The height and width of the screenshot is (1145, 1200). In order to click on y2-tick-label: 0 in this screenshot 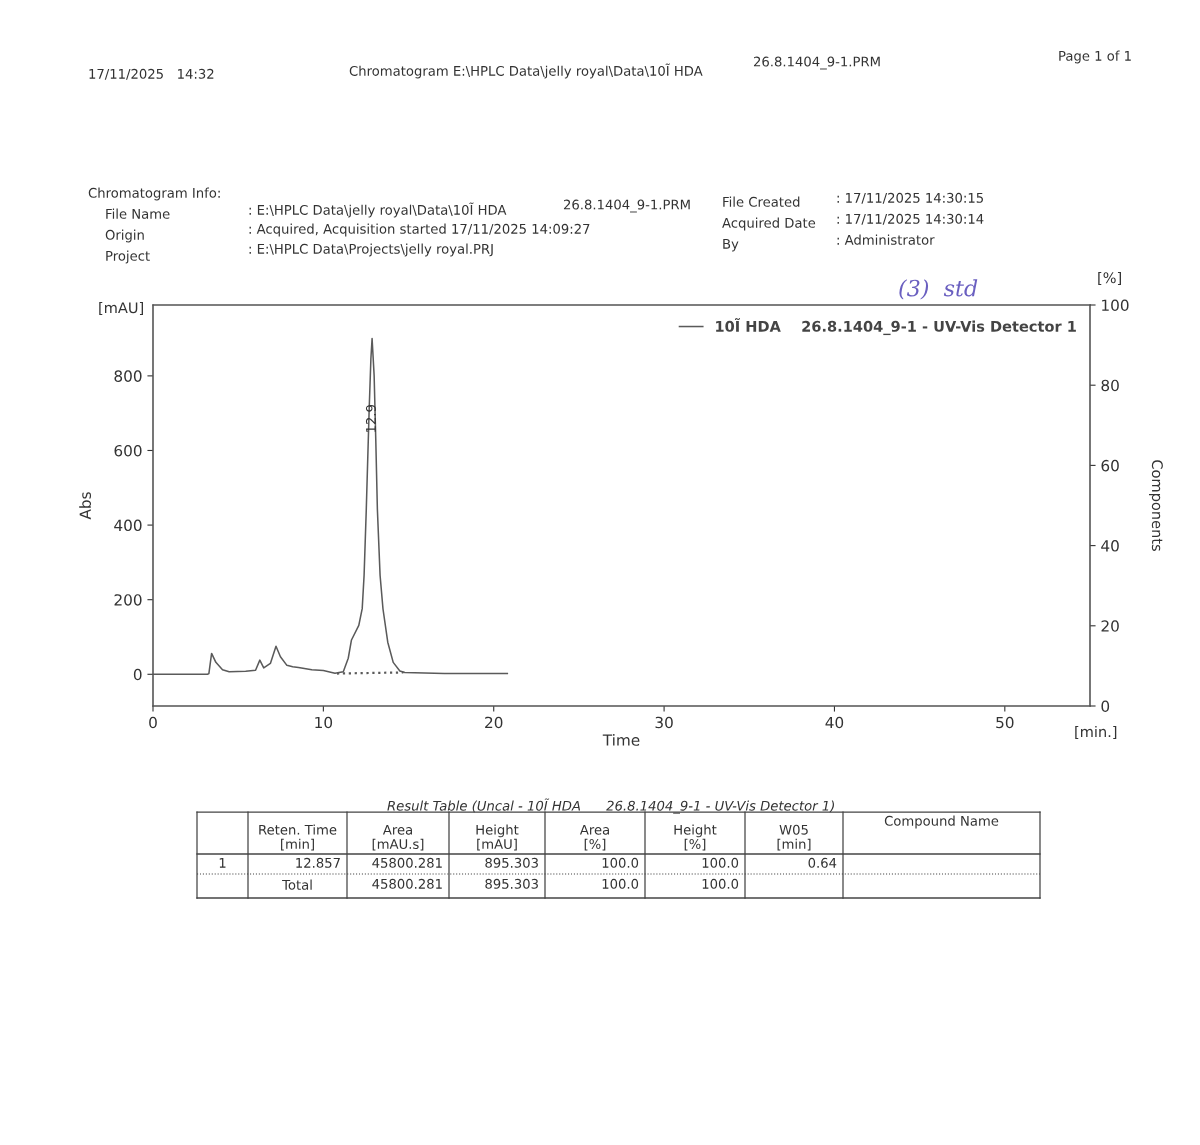, I will do `click(1105, 706)`.